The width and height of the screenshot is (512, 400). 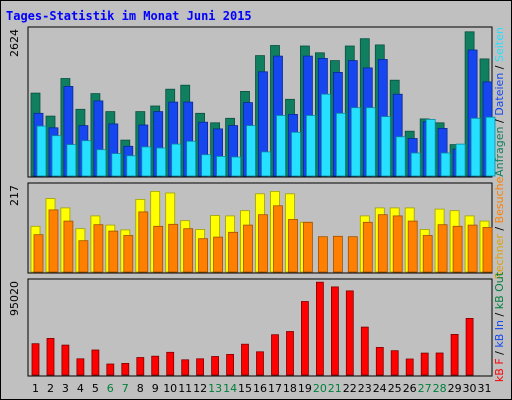 I want to click on x-tick-label: 26, so click(x=410, y=388).